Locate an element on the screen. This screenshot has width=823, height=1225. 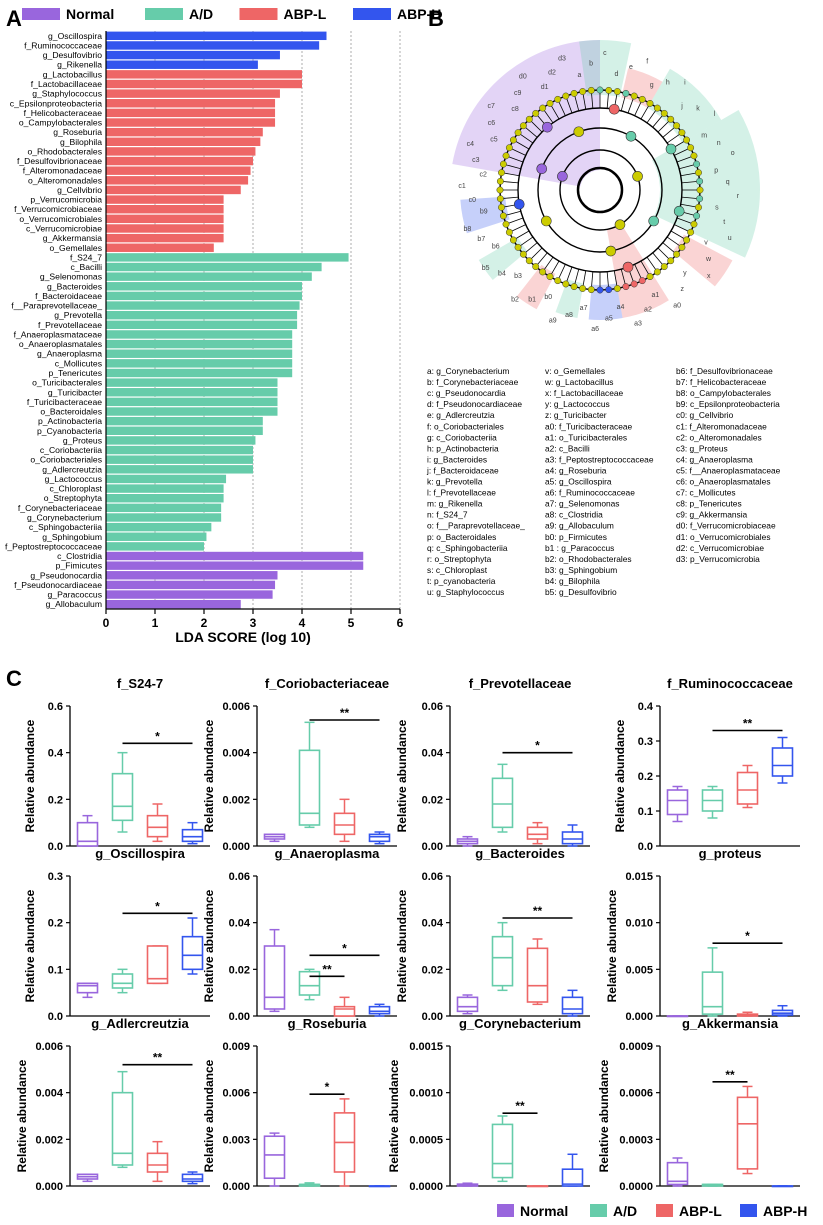
lda-bar-label: f_Ruminococcaceae is located at coordinates (63, 45).